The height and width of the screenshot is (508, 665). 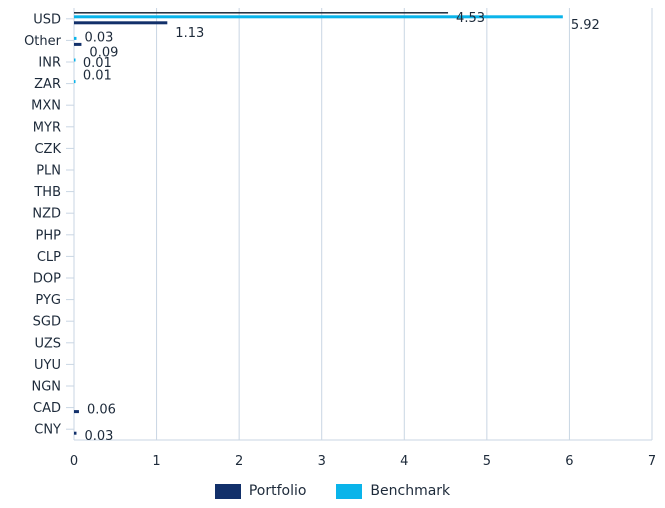 I want to click on data-label-benchmark-zar: 0.01, so click(x=97, y=76).